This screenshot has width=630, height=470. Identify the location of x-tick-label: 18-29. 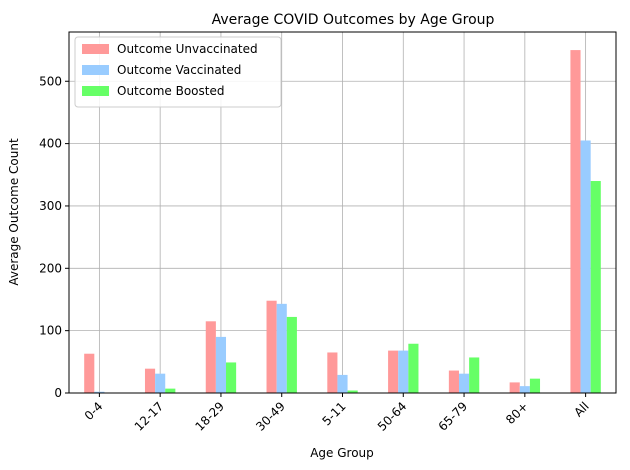
(210, 416).